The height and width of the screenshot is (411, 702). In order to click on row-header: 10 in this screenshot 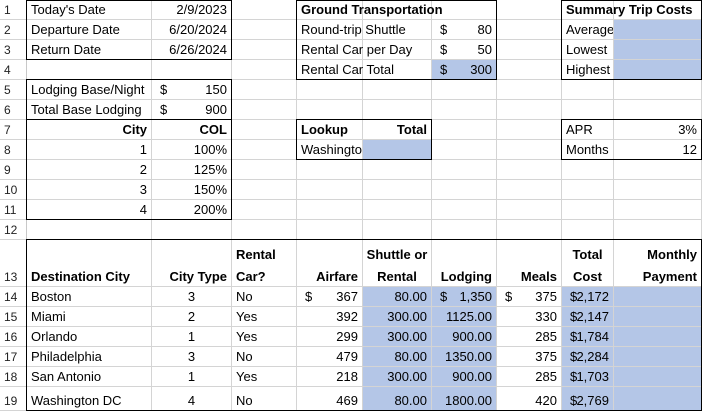, I will do `click(13, 190)`.